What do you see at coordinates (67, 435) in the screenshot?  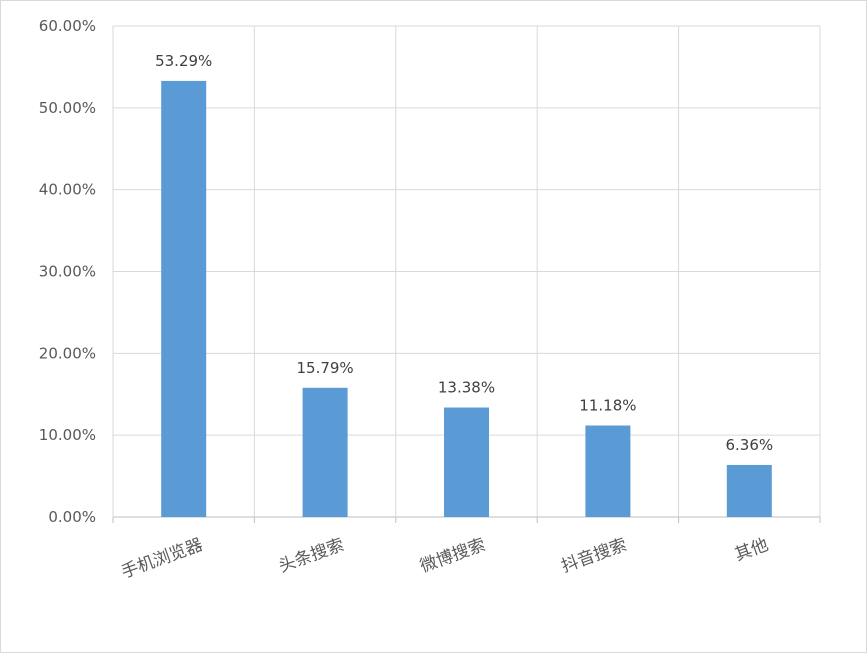 I see `y-tick-label: 10.00%` at bounding box center [67, 435].